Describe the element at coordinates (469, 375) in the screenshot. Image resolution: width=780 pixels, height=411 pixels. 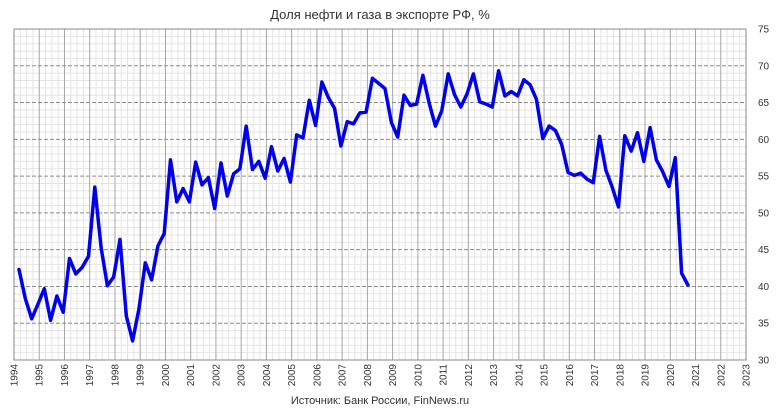
I see `x-tick-label: 2012` at that location.